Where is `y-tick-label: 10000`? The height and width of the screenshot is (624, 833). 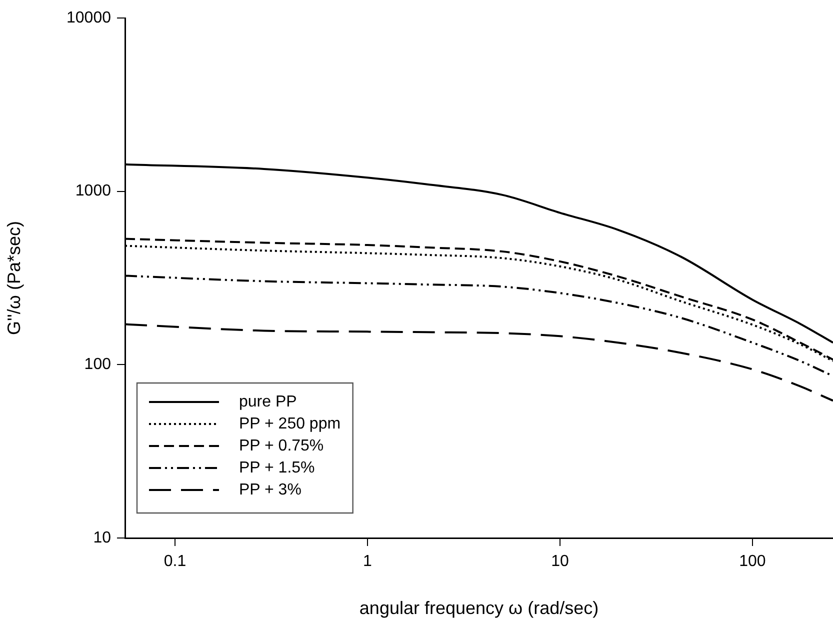
y-tick-label: 10000 is located at coordinates (89, 17).